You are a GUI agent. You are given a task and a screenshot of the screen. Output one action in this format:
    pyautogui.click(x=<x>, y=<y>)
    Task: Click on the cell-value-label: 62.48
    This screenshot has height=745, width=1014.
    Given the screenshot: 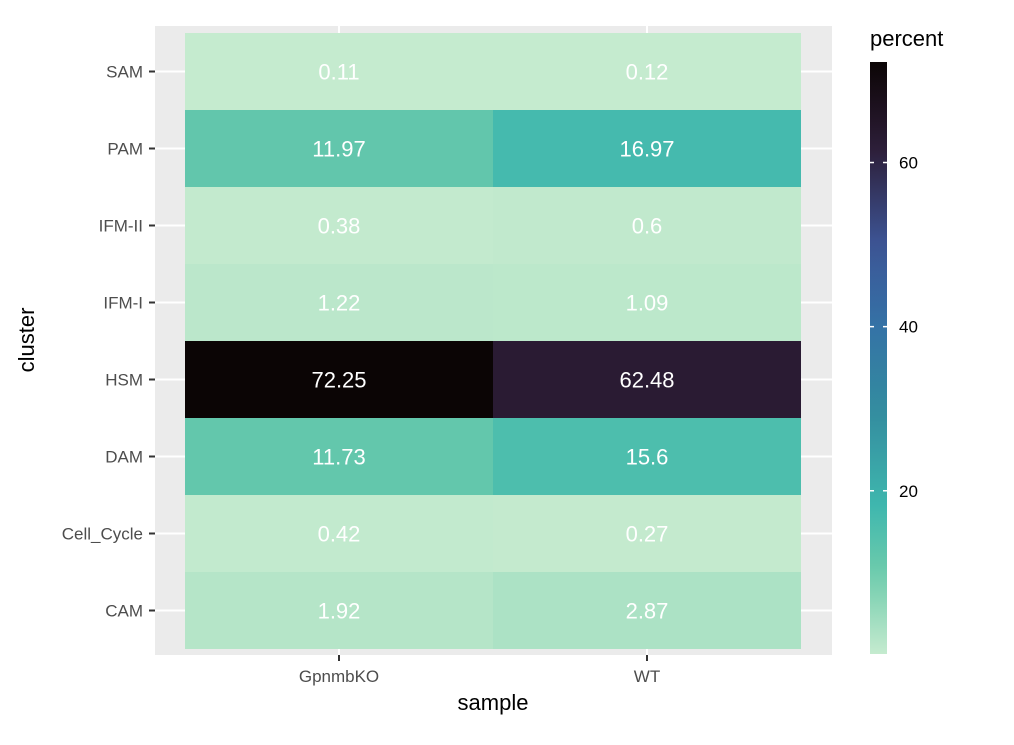 What is the action you would take?
    pyautogui.click(x=646, y=380)
    